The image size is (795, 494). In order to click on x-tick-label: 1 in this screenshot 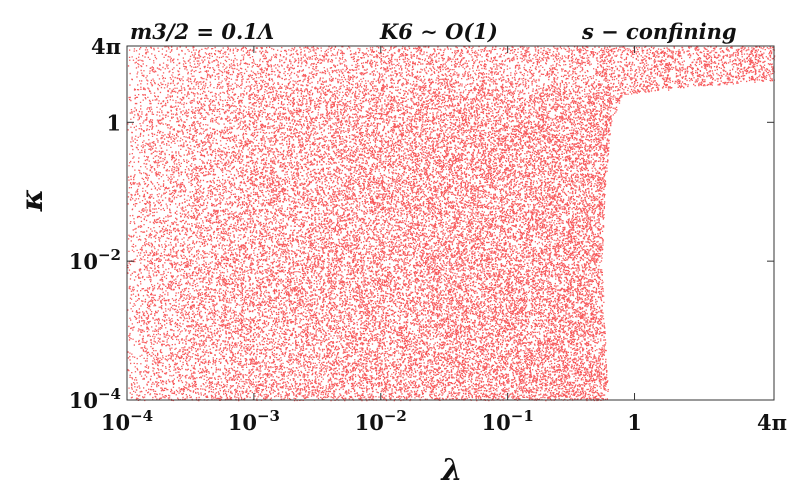, I will do `click(634, 422)`.